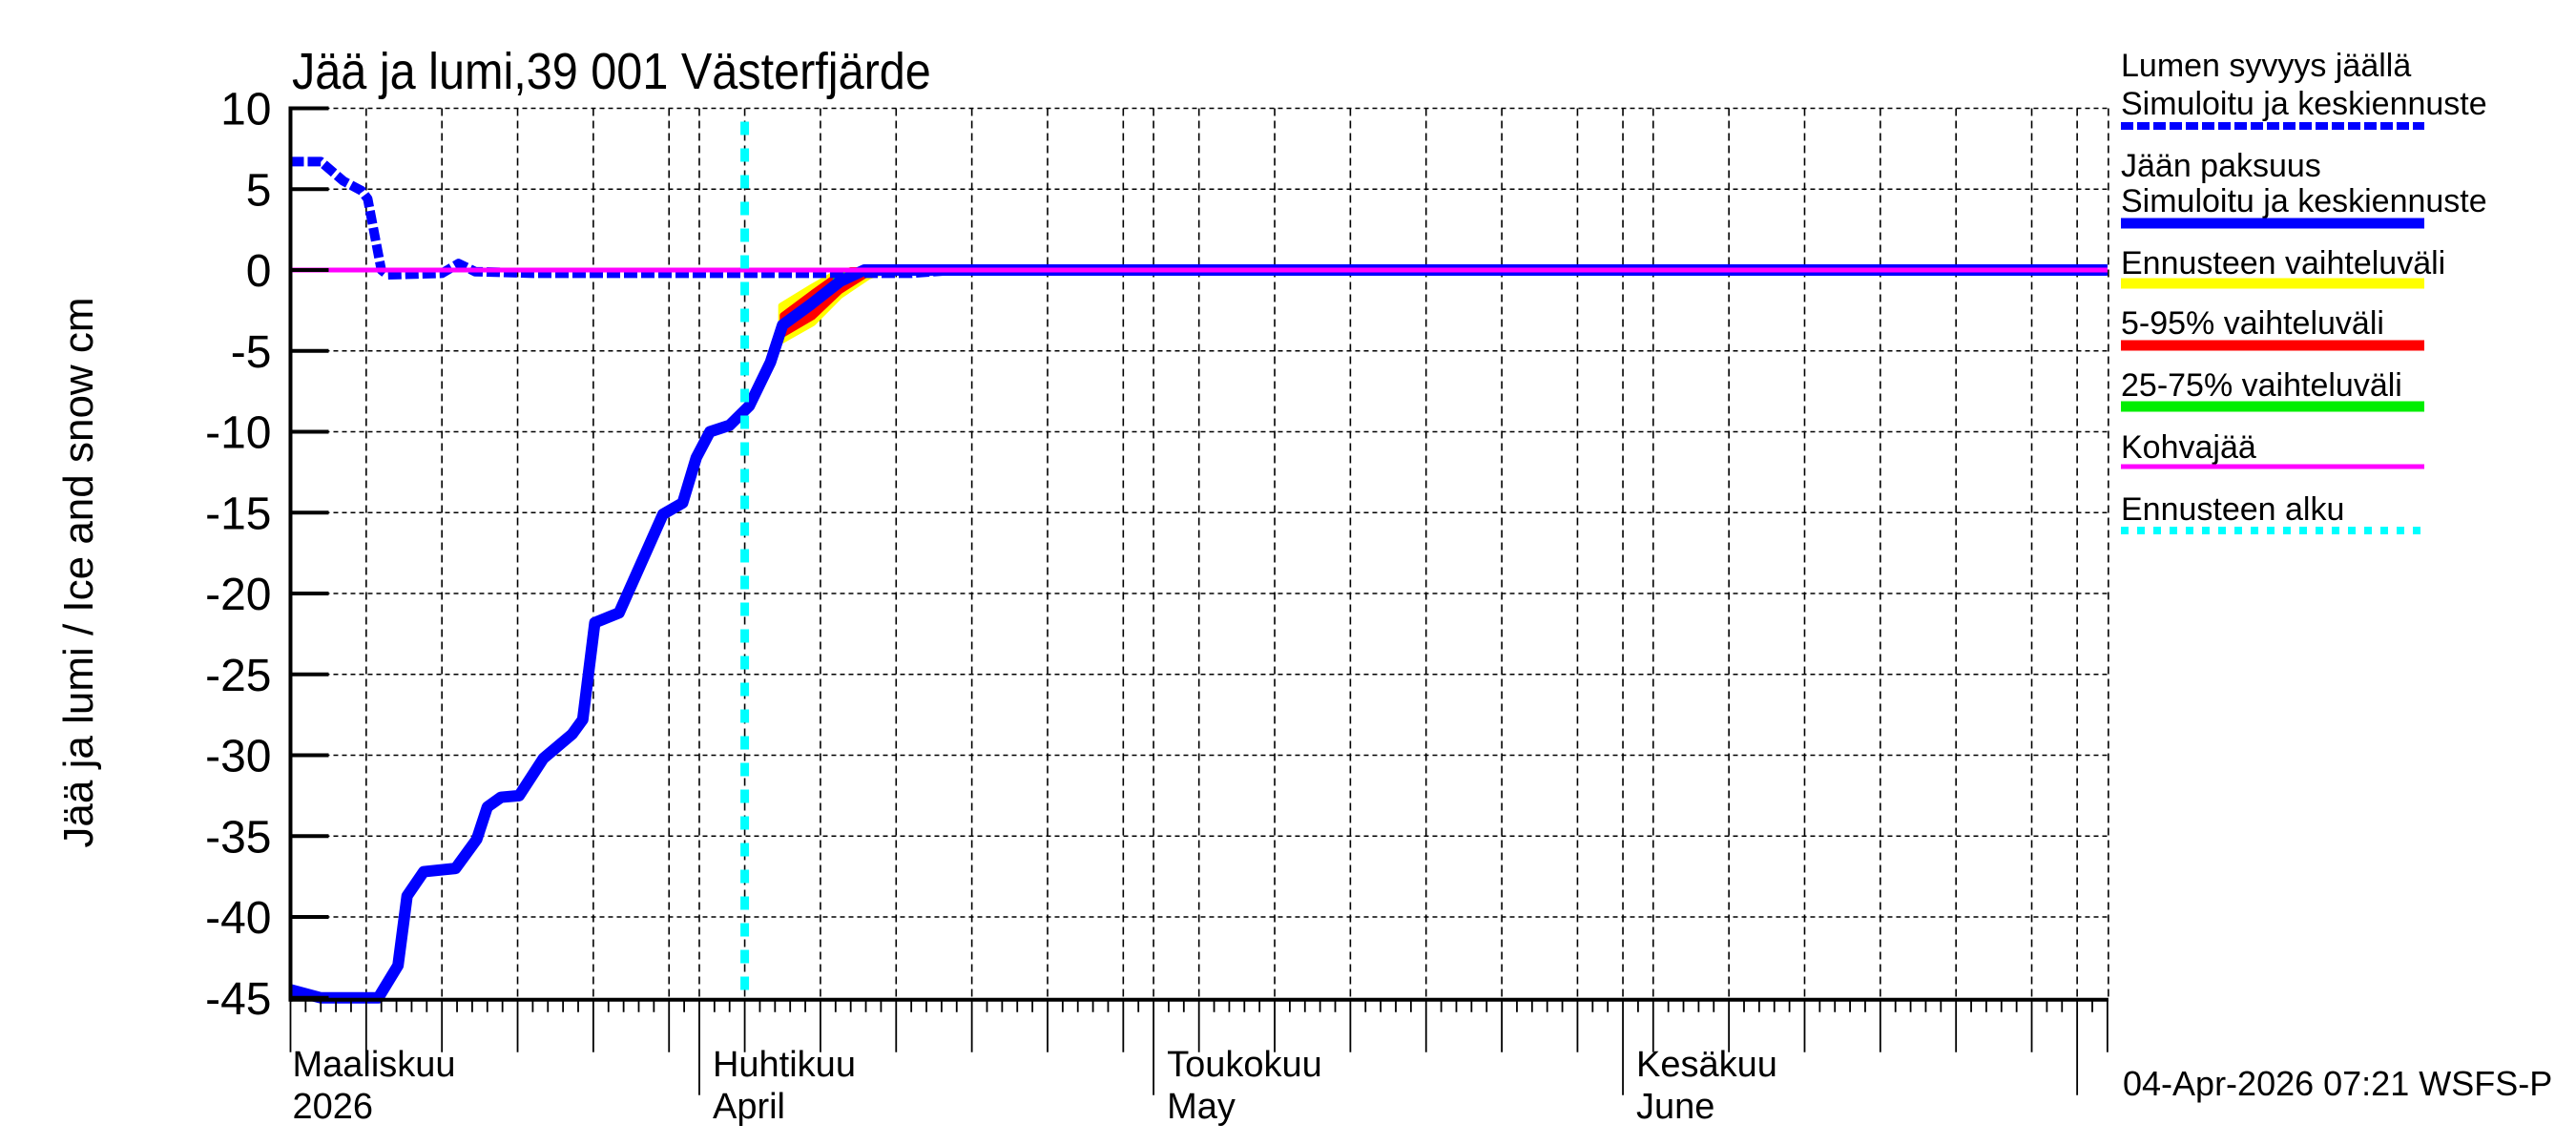 The width and height of the screenshot is (2576, 1145). Describe the element at coordinates (78, 572) in the screenshot. I see `y-axis-label: Jää ja lumi / Ice and snow cm` at that location.